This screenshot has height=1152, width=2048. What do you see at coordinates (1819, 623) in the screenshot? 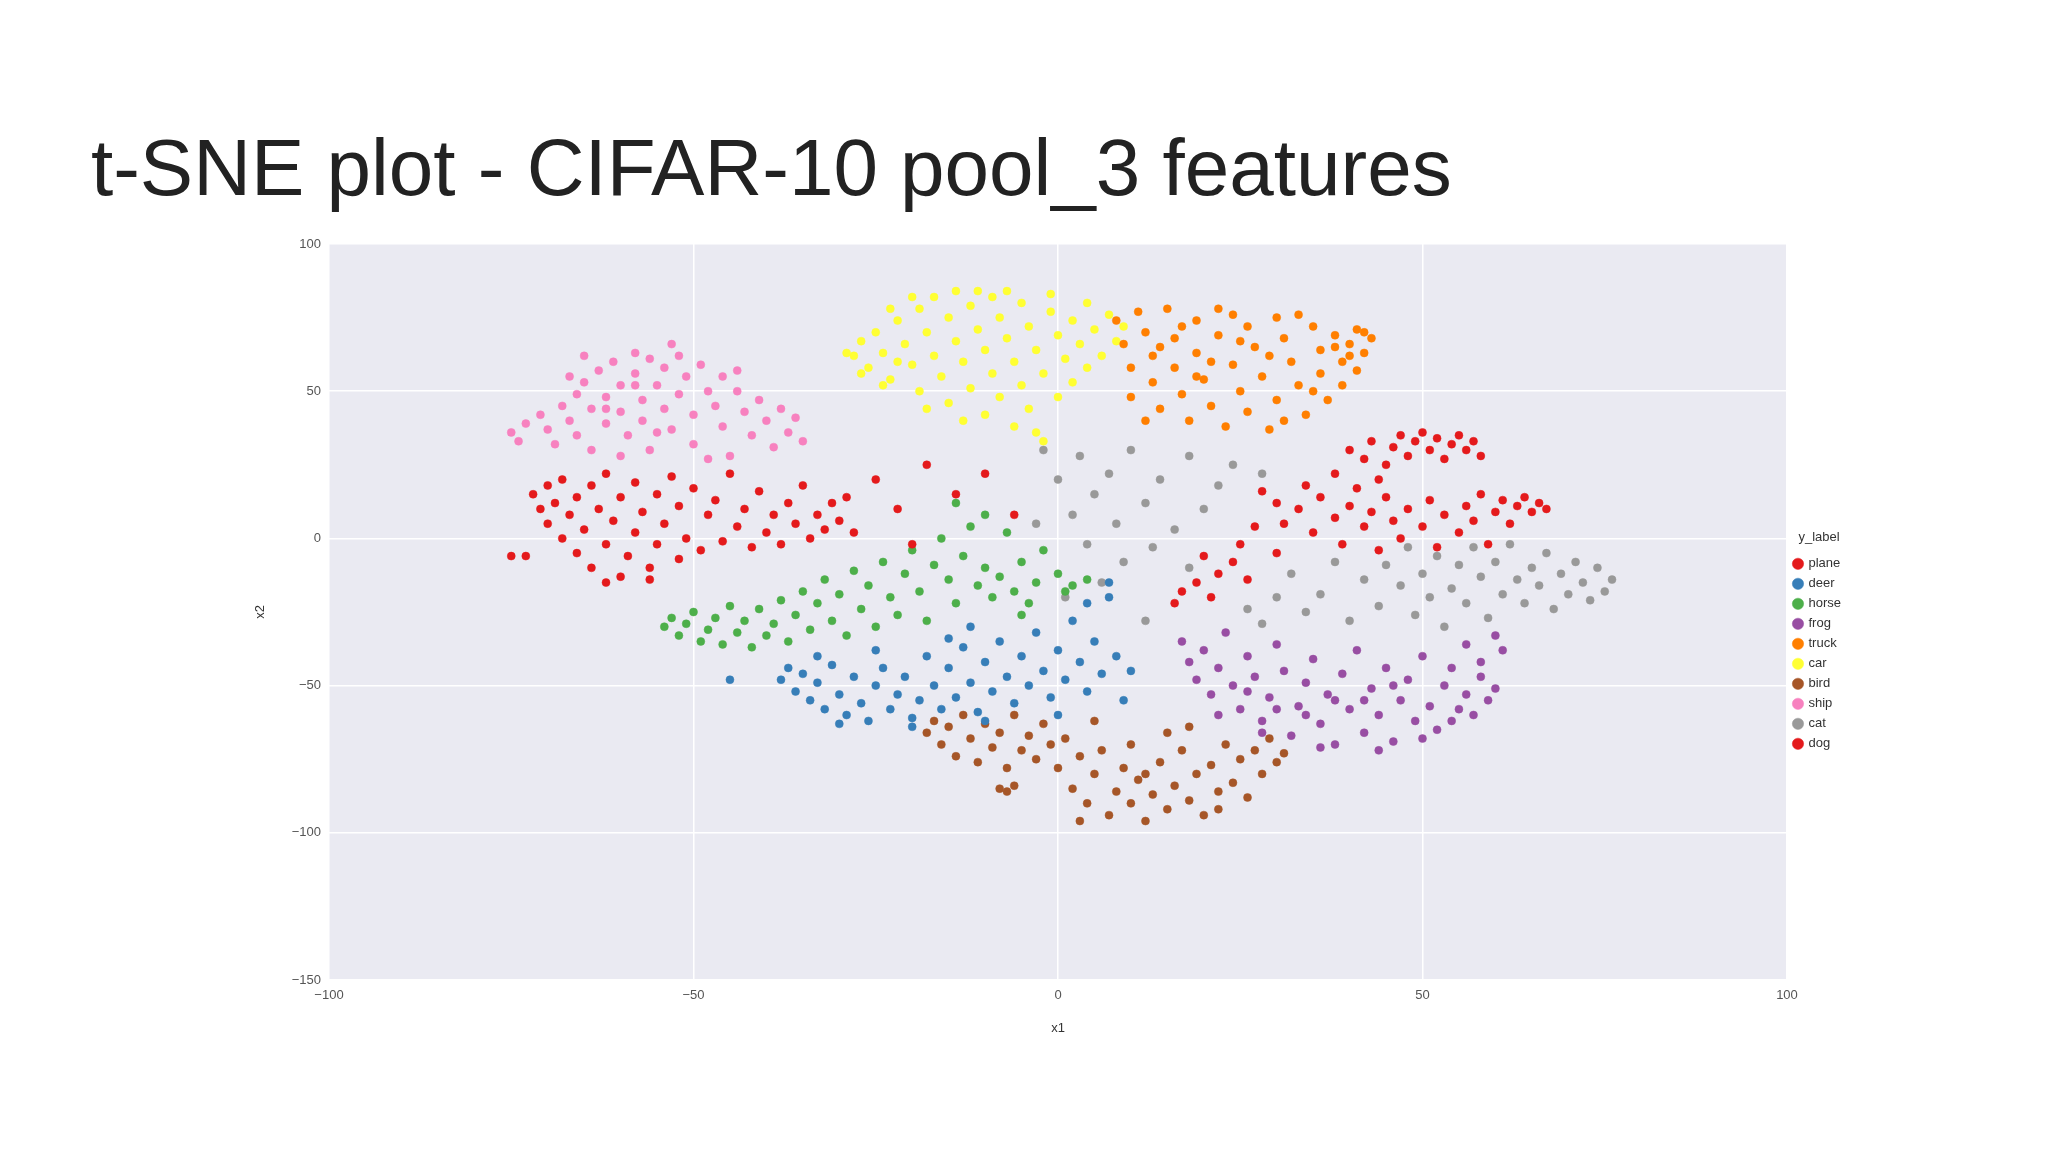
I see `legend-label: frog` at bounding box center [1819, 623].